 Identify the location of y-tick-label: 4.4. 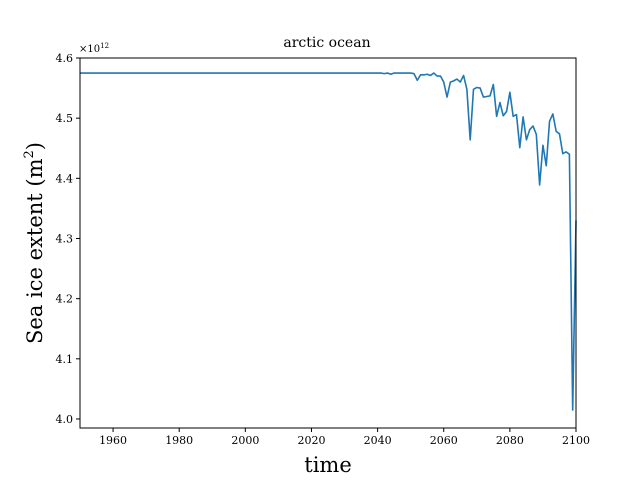
(65, 178).